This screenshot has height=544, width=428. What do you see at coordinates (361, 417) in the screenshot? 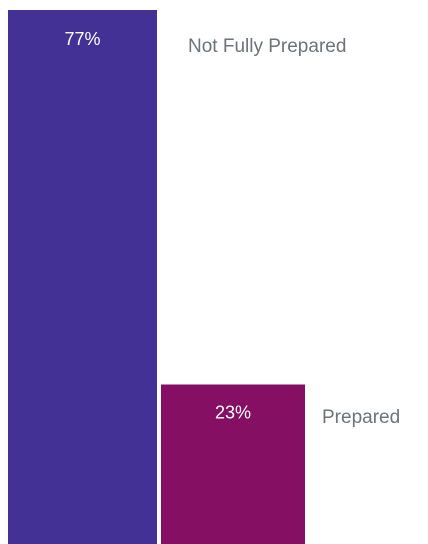
I see `category-label-1: Prepared` at bounding box center [361, 417].